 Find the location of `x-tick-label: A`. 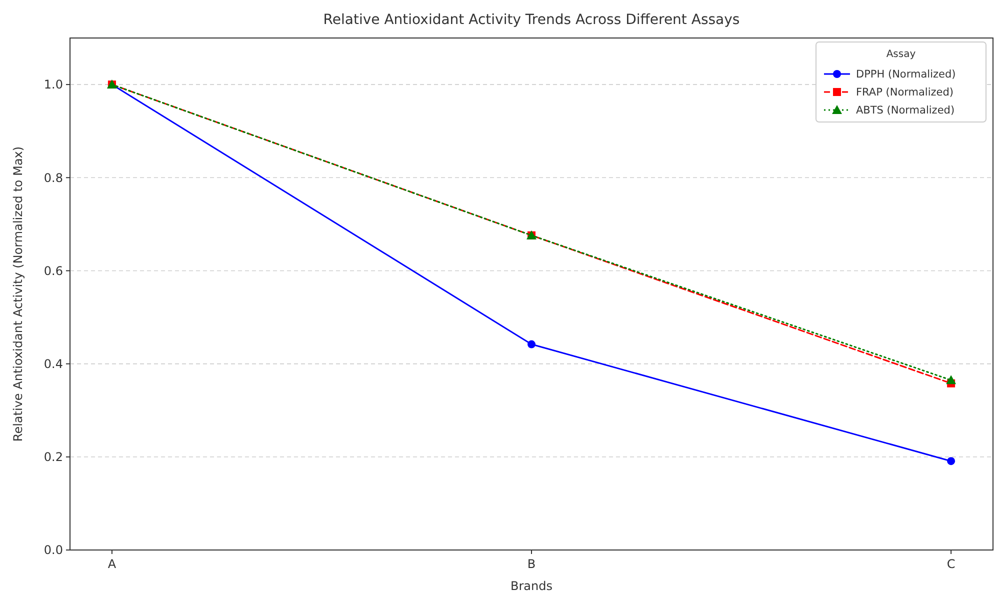

x-tick-label: A is located at coordinates (112, 564).